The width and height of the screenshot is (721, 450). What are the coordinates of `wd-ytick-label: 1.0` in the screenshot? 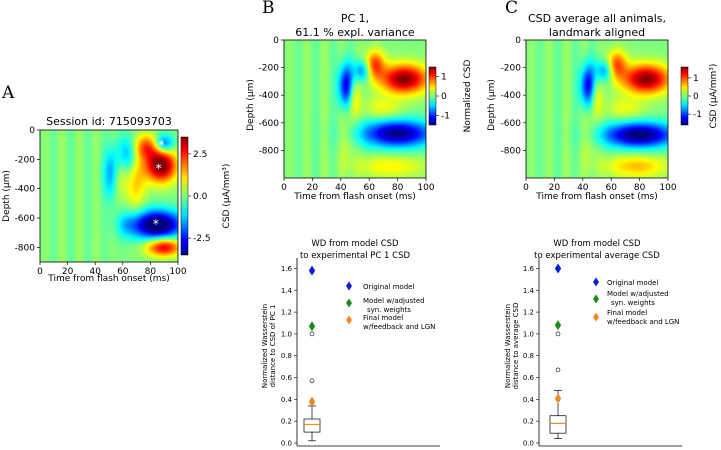 It's located at (286, 334).